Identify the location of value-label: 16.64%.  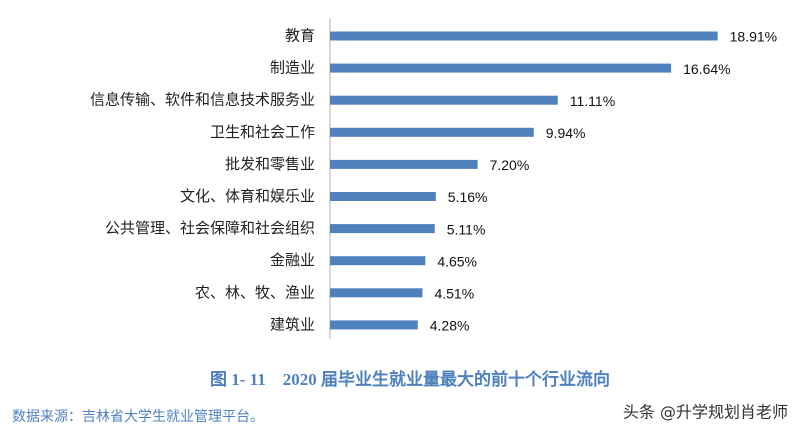
(706, 69).